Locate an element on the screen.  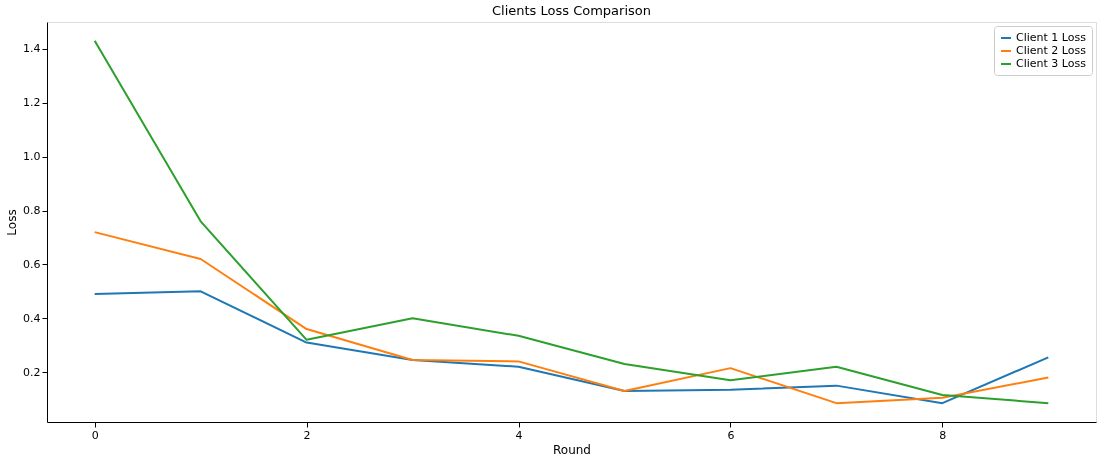
chart-title: Clients Loss Comparison is located at coordinates (571, 10).